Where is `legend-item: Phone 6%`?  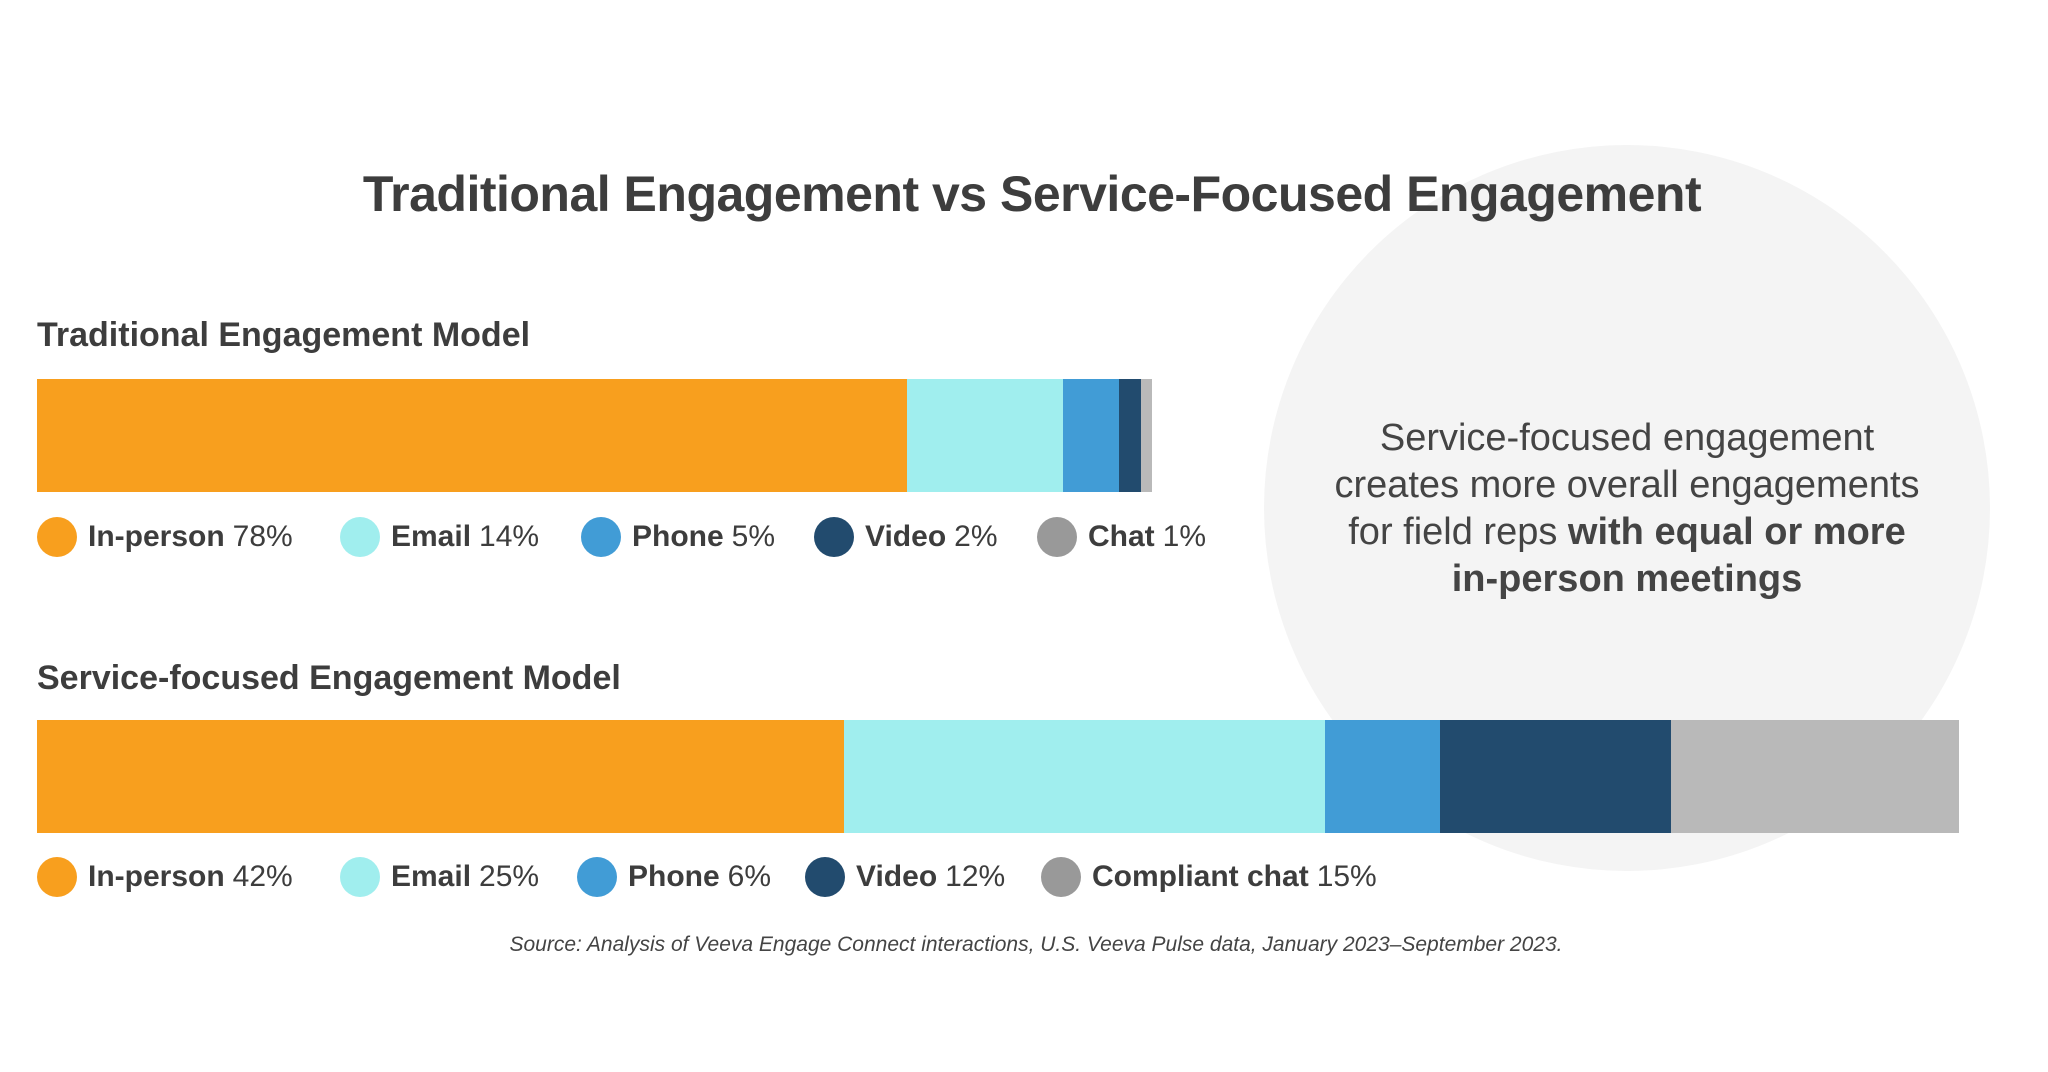 legend-item: Phone 6% is located at coordinates (674, 877).